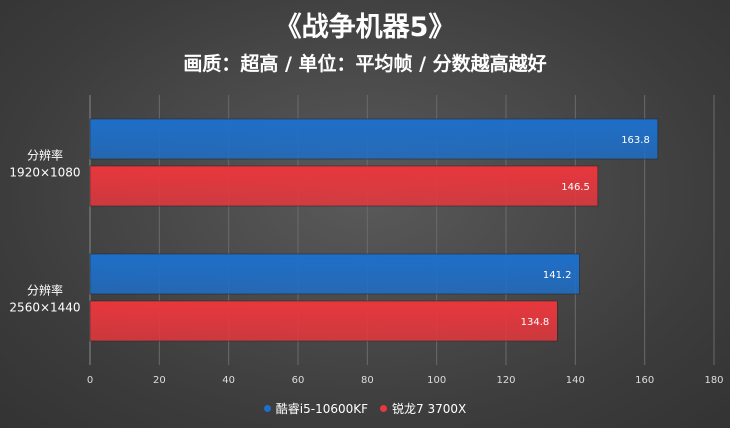 Image resolution: width=730 pixels, height=428 pixels. I want to click on data-label-series-2-cat-1: 146.5, so click(575, 187).